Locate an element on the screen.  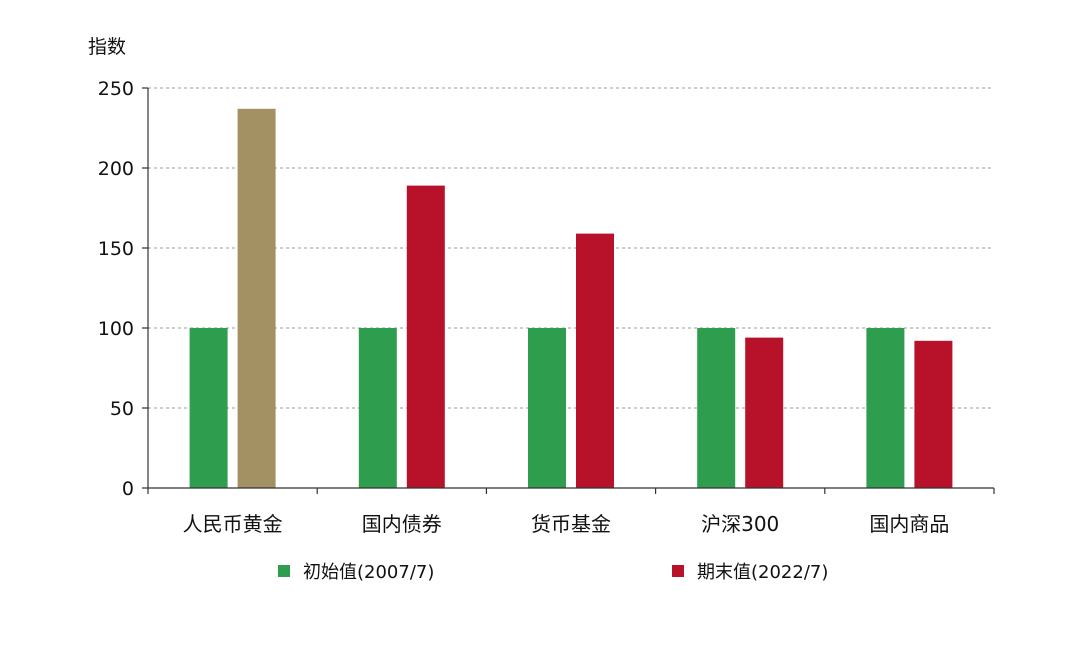
y-tick-label: 100 is located at coordinates (116, 329).